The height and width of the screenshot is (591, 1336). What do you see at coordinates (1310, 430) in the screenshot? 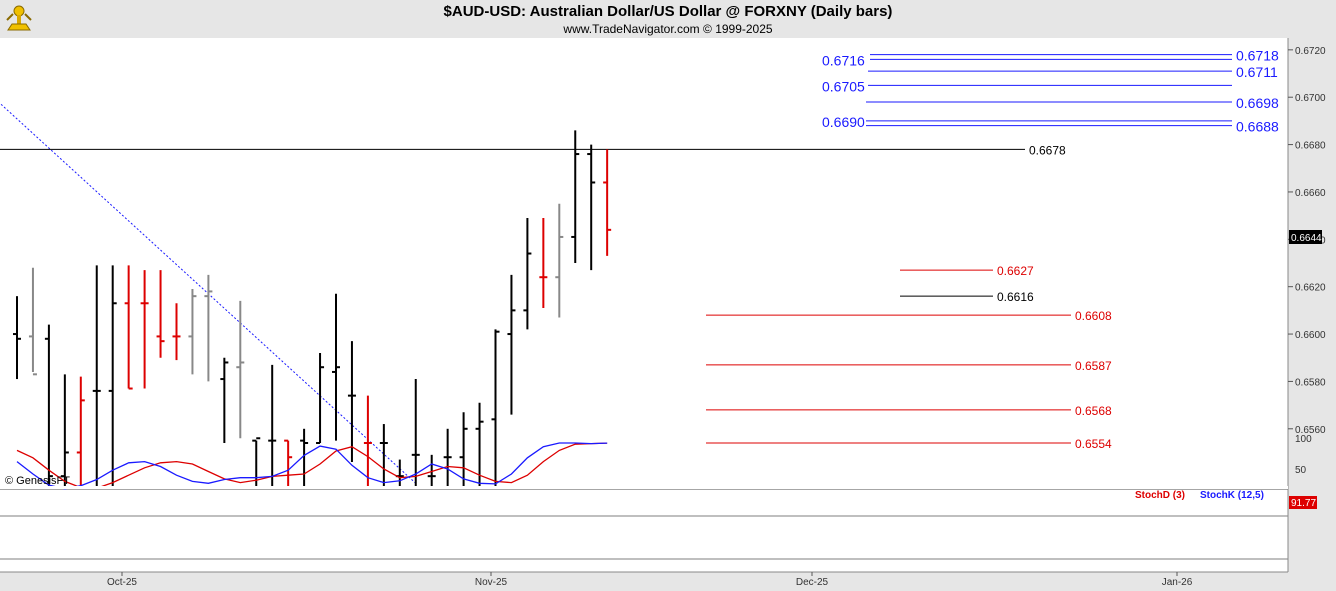
I see `price-tick-label: 0.6560` at bounding box center [1310, 430].